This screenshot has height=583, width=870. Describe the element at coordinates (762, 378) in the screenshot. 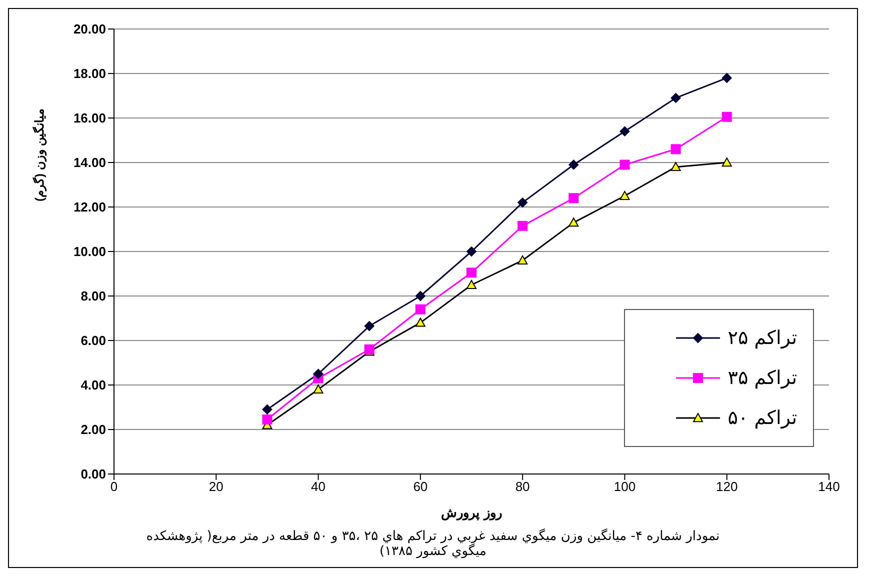

I see `legend-label: تراکم ۳۵` at that location.